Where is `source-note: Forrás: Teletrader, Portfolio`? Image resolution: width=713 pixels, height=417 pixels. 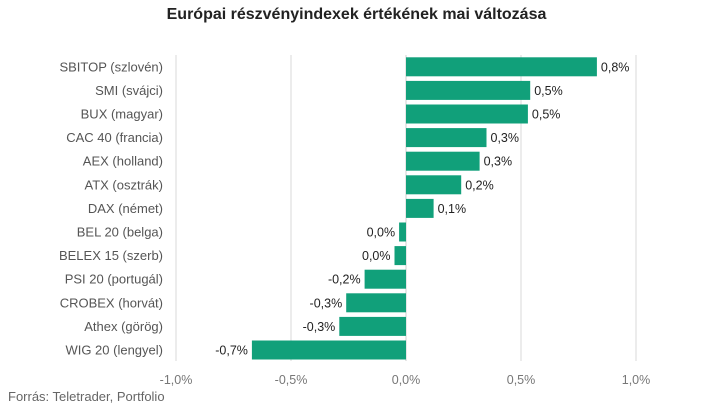 source-note: Forrás: Teletrader, Portfolio is located at coordinates (86, 396).